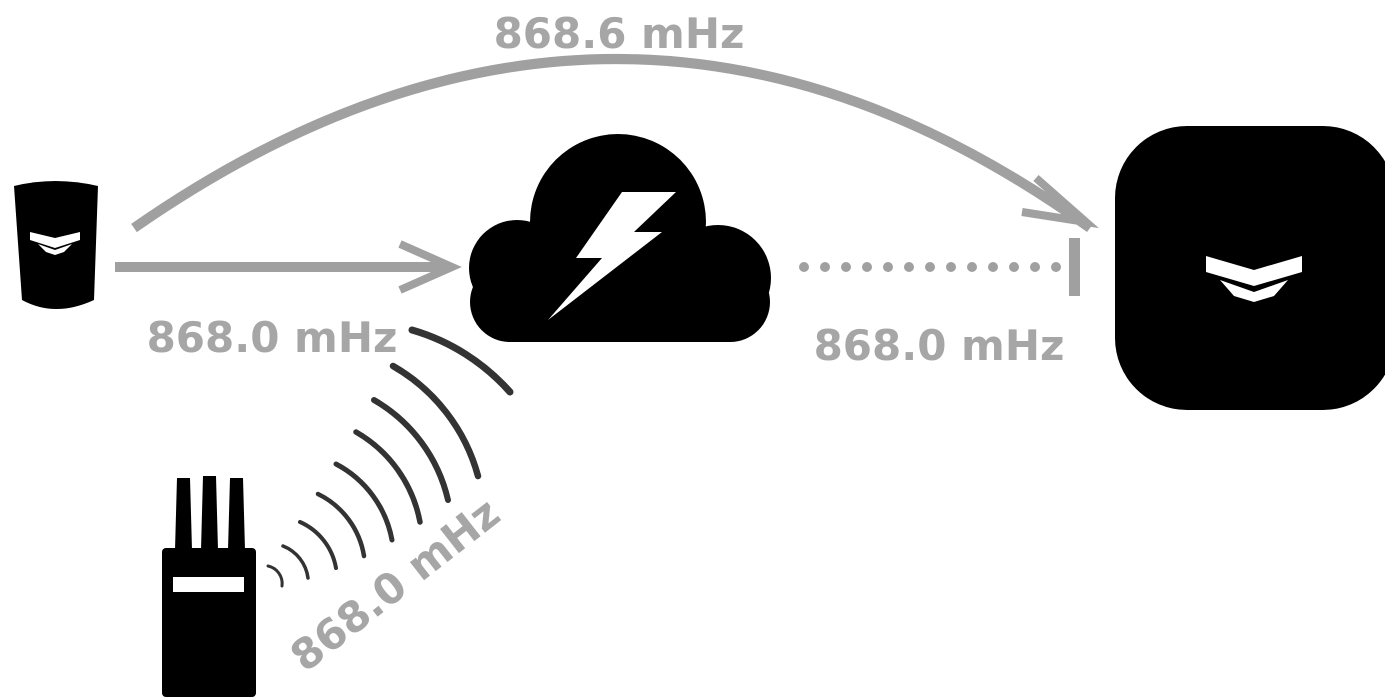 The width and height of the screenshot is (1385, 697). Describe the element at coordinates (395, 584) in the screenshot. I see `jammer-frequency-label: 868.0 mHz` at that location.